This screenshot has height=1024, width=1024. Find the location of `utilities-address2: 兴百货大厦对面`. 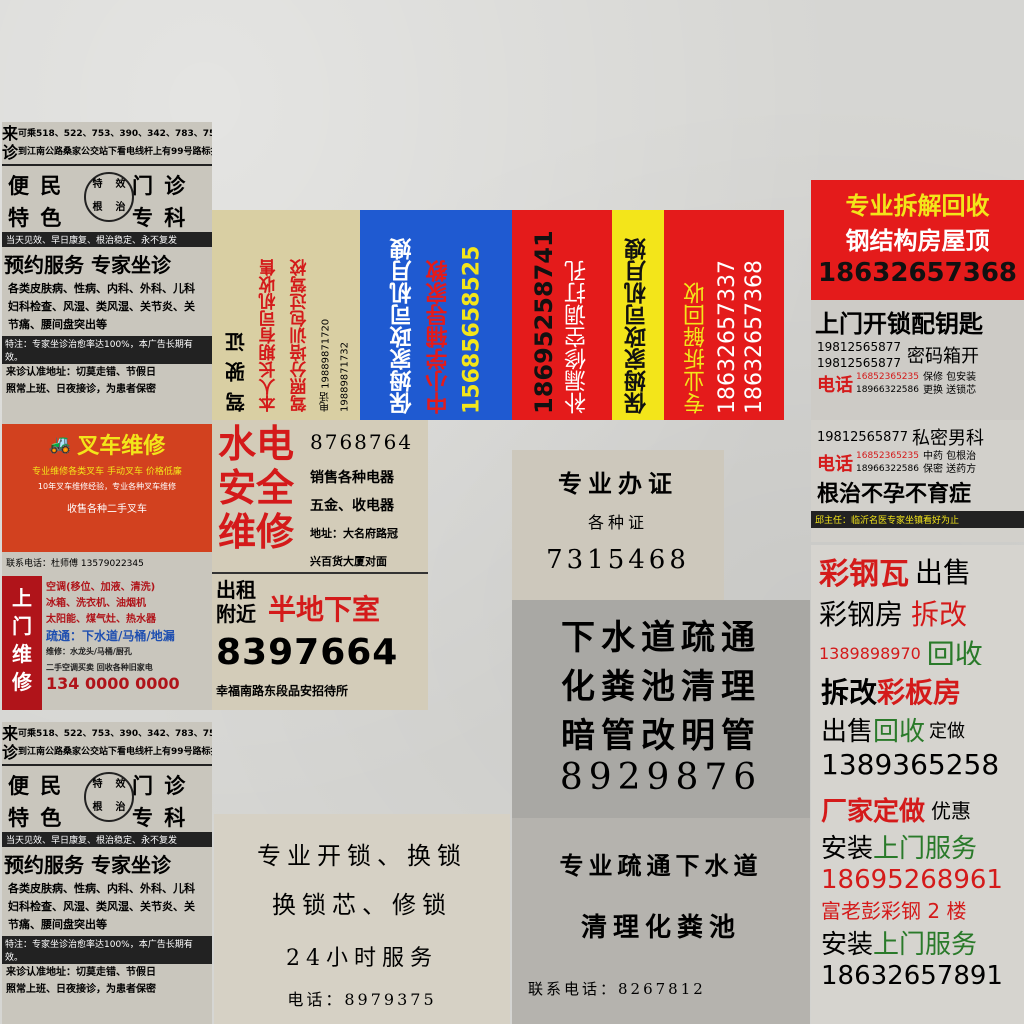

utilities-address2: 兴百货大厦对面 is located at coordinates (348, 561).